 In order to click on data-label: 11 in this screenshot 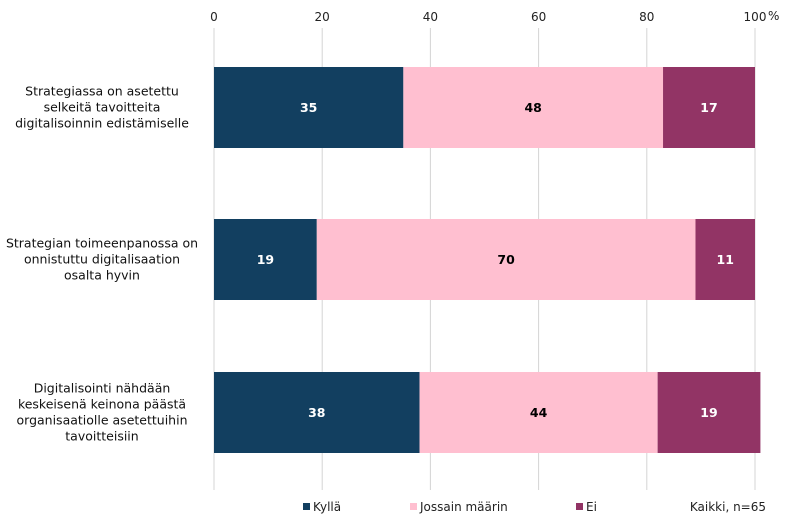, I will do `click(725, 259)`.